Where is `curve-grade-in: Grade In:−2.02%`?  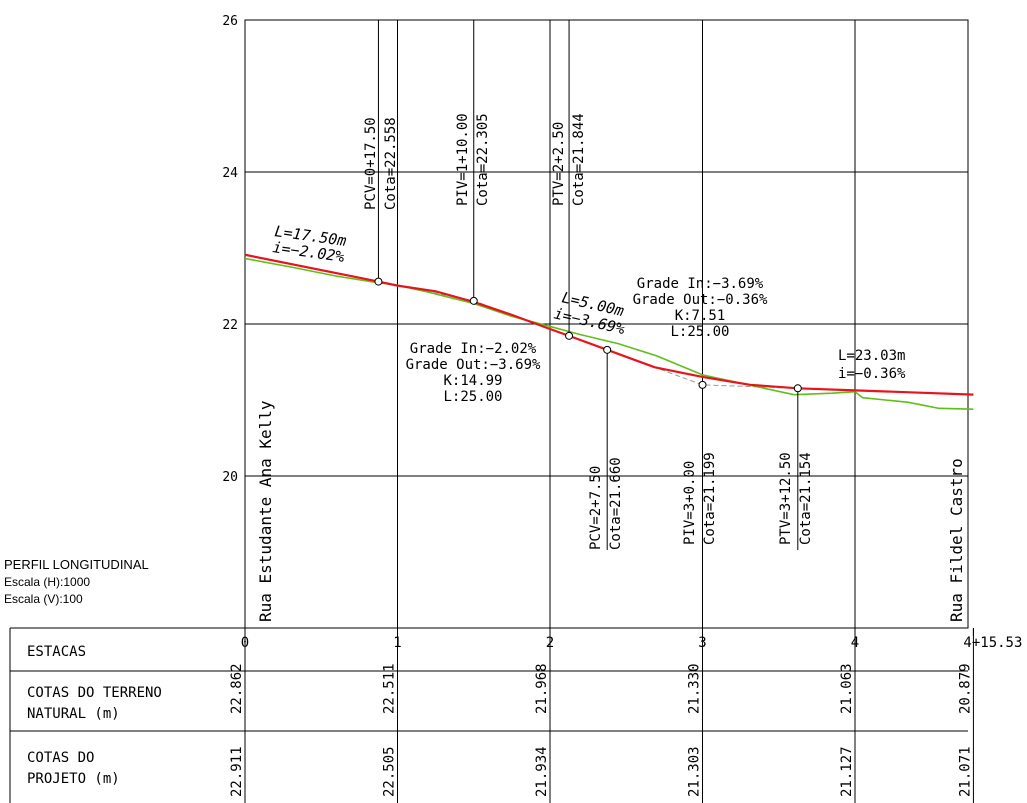
curve-grade-in: Grade In:−2.02% is located at coordinates (473, 349).